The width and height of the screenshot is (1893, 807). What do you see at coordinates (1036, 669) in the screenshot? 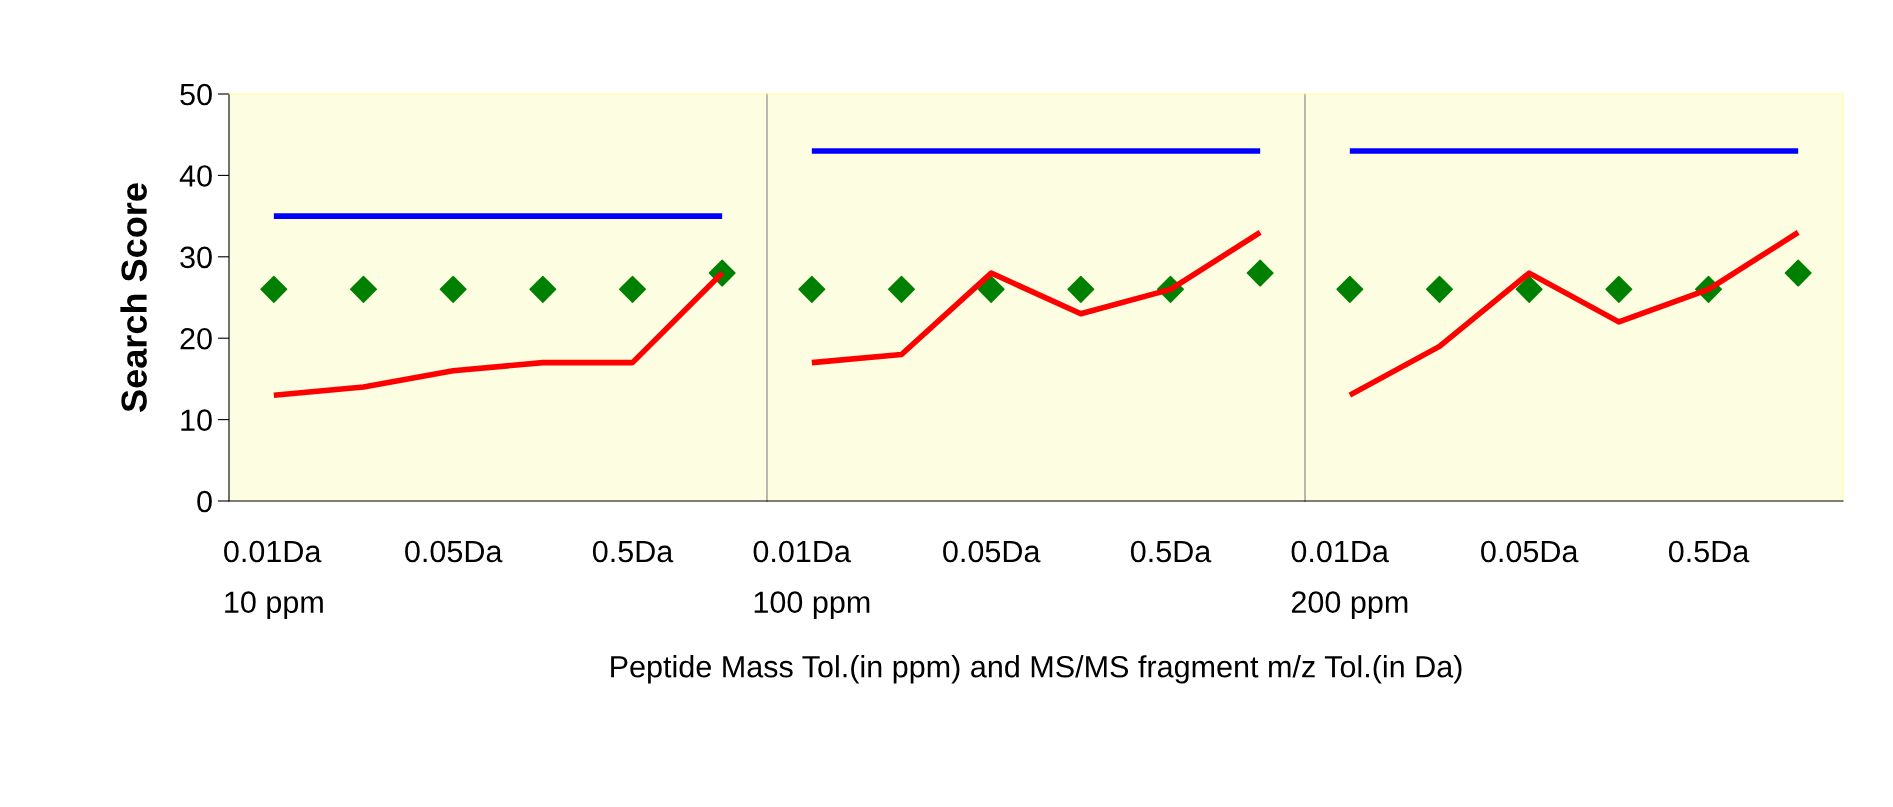
I see `x-axis-title: Peptide Mass Tol.(in ppm) and MS/MS fragment m/z Tol.(in Da)` at bounding box center [1036, 669].